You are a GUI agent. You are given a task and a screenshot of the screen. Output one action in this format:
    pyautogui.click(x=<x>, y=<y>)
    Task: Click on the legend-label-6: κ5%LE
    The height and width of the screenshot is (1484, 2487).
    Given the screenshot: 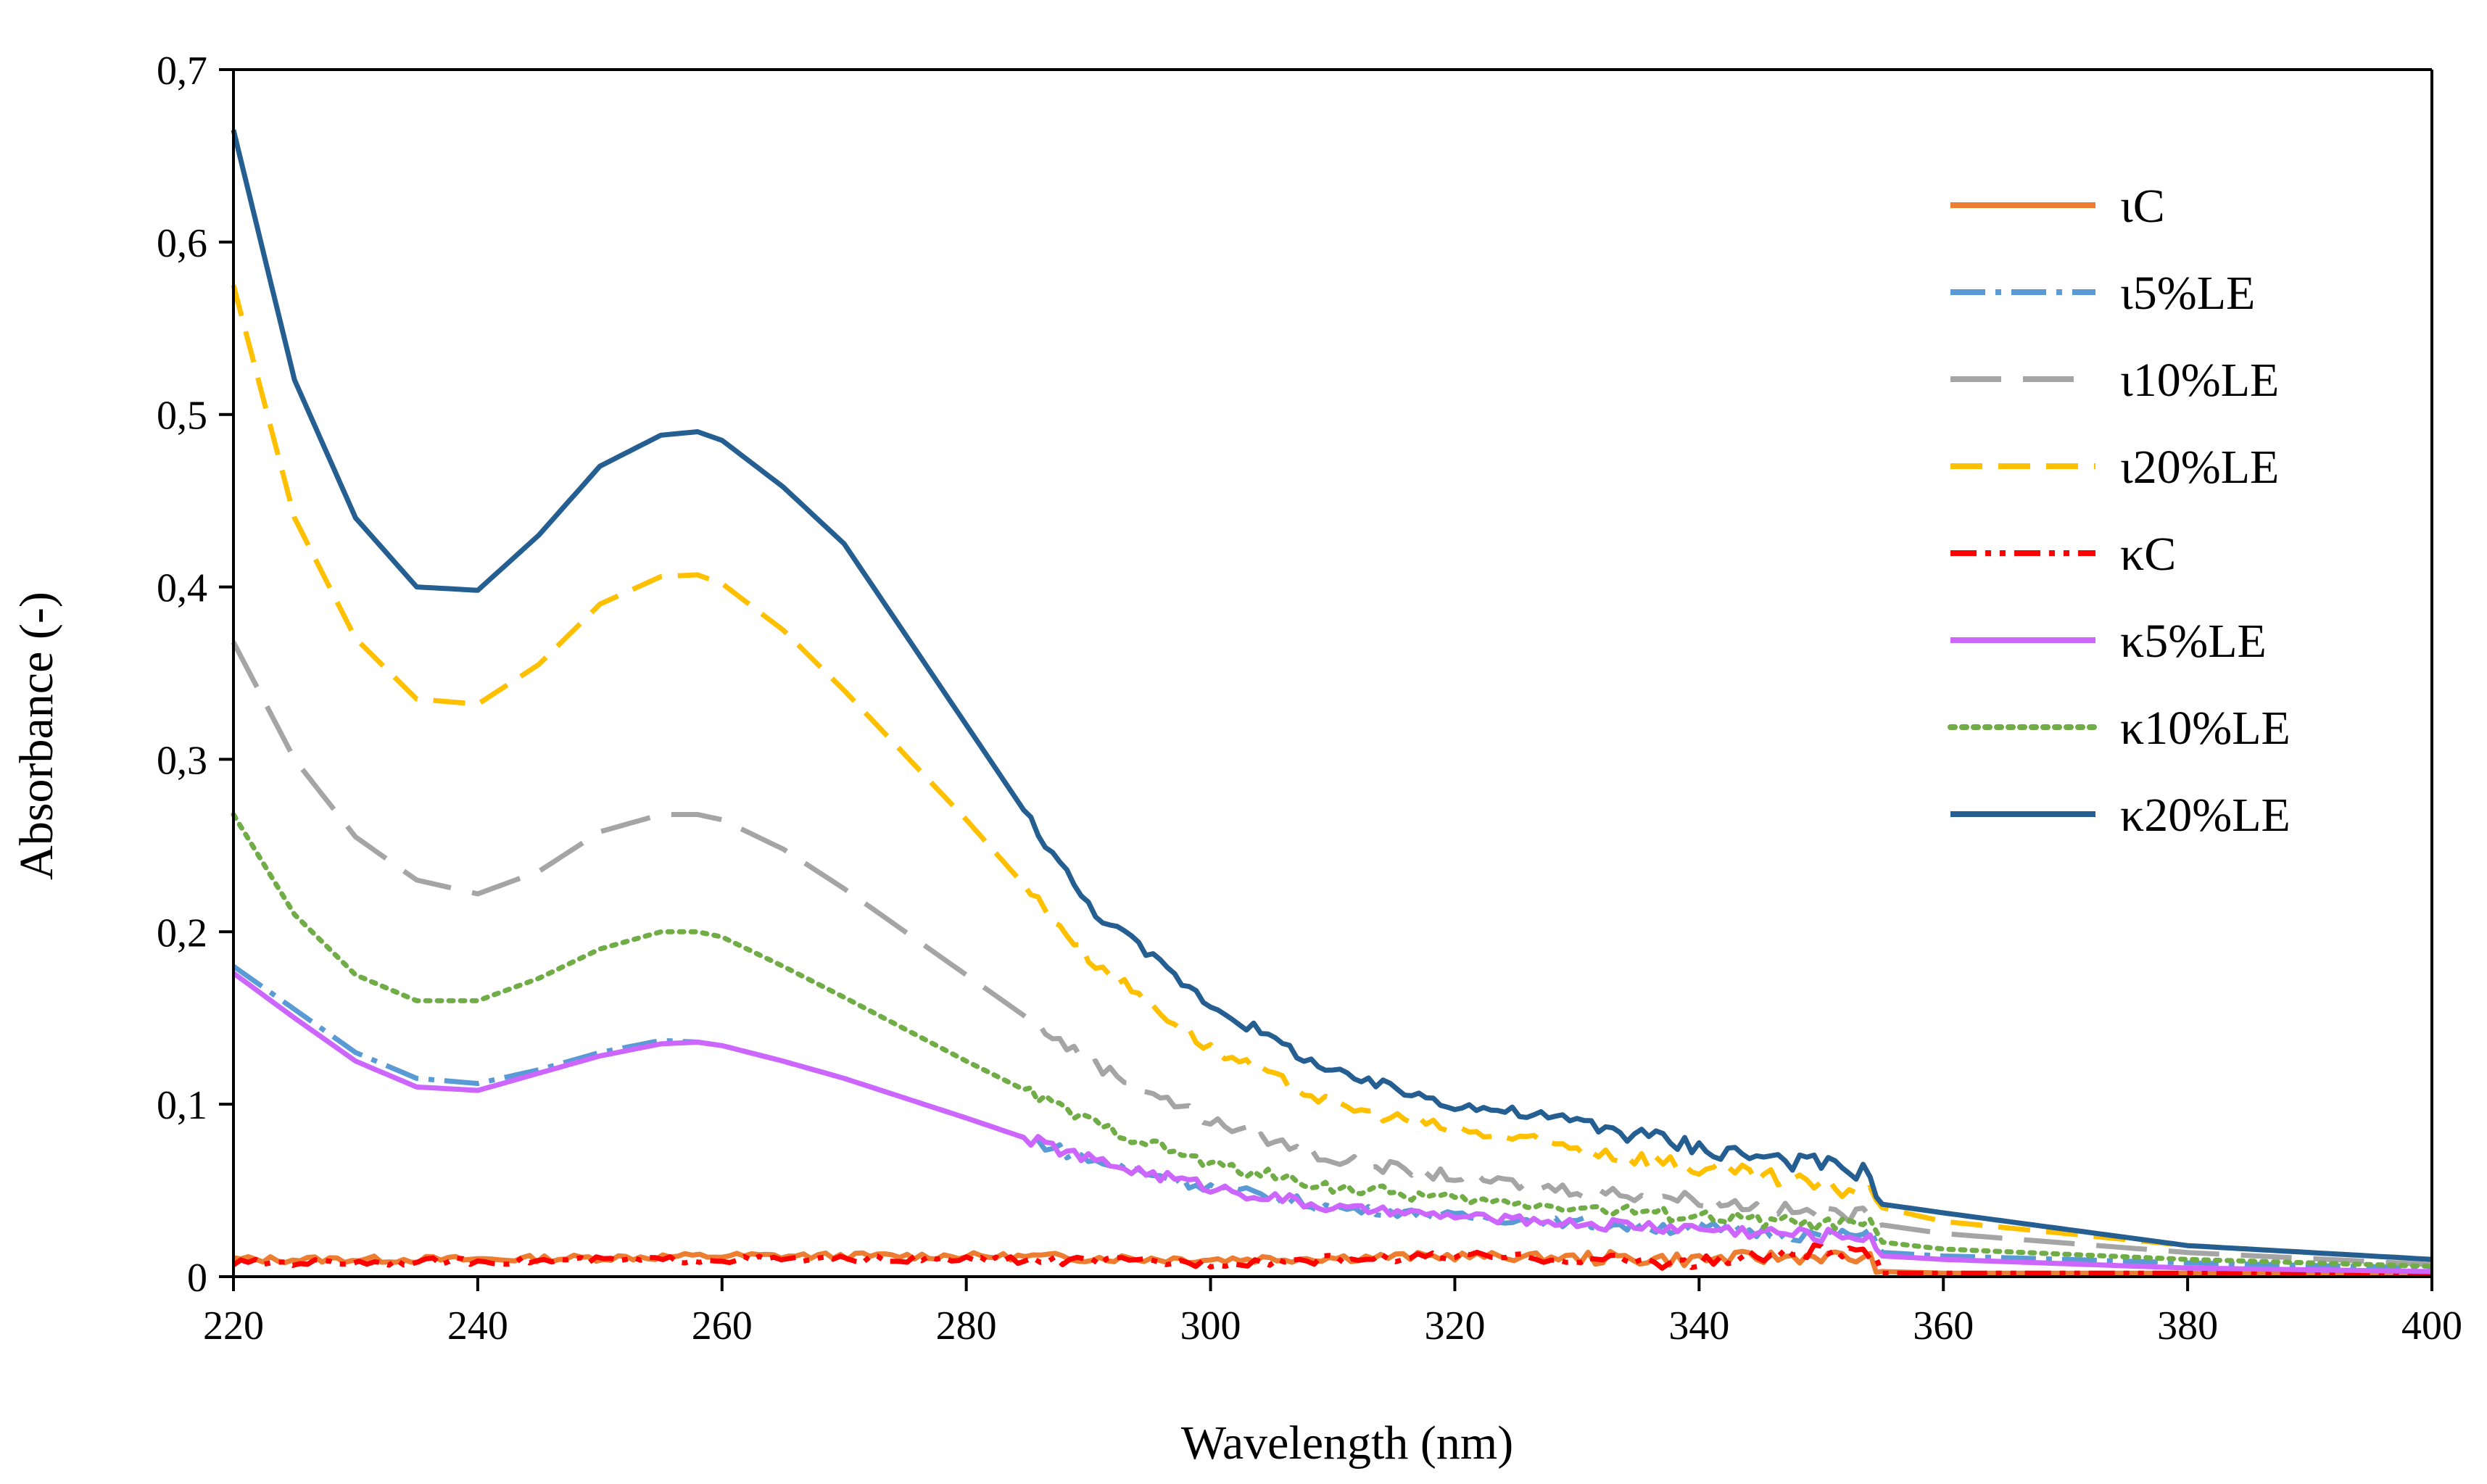 What is the action you would take?
    pyautogui.click(x=2193, y=641)
    